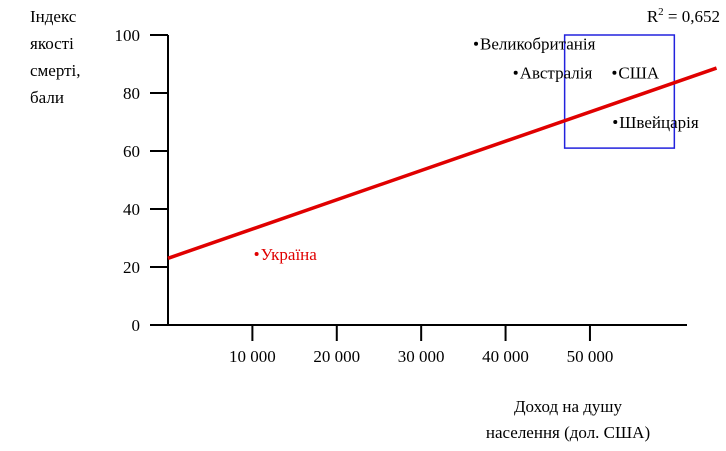  I want to click on x-tick-label: 10 000, so click(252, 356).